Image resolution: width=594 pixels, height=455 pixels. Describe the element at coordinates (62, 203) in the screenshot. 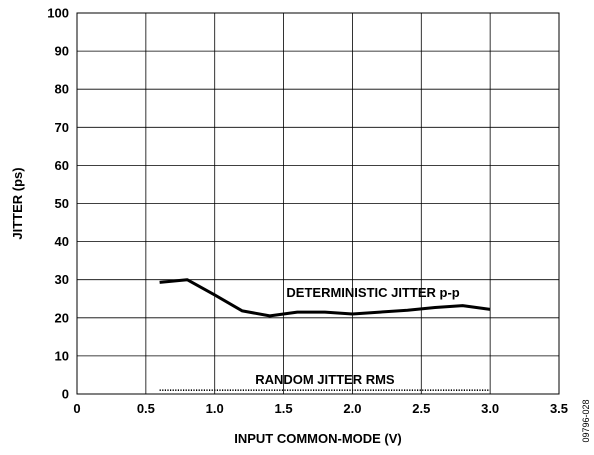

I see `y-tick-label: 50` at that location.